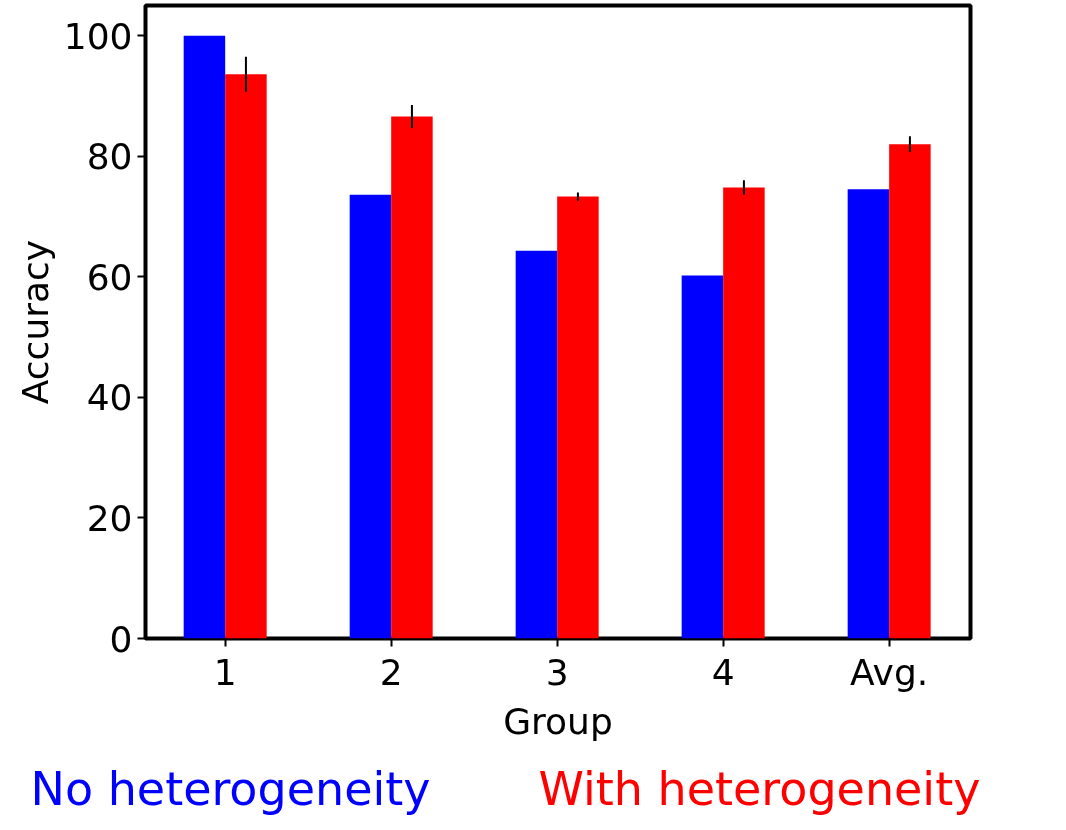 The width and height of the screenshot is (1066, 830). I want to click on y-tick-label: 80, so click(109, 157).